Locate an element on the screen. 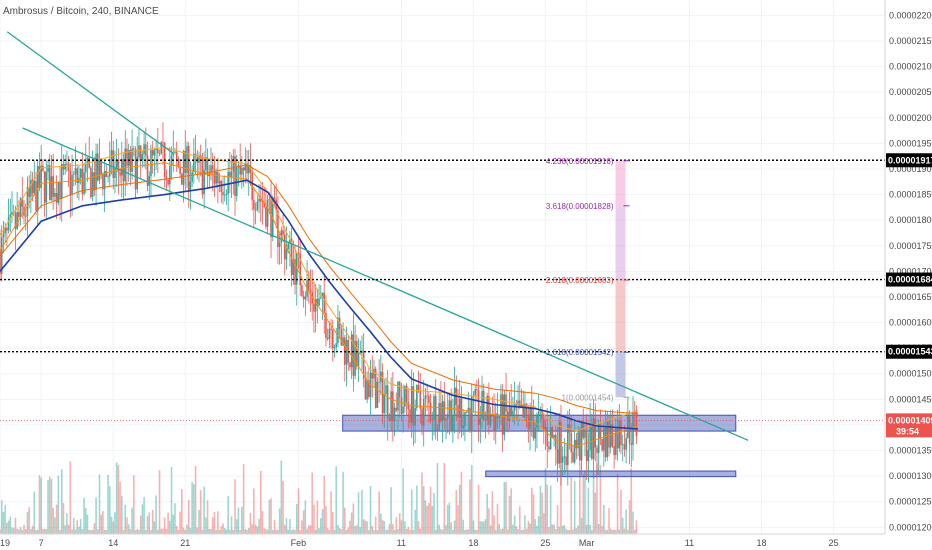 This screenshot has height=550, width=932. current-price-label: 0.00001409 is located at coordinates (910, 420).